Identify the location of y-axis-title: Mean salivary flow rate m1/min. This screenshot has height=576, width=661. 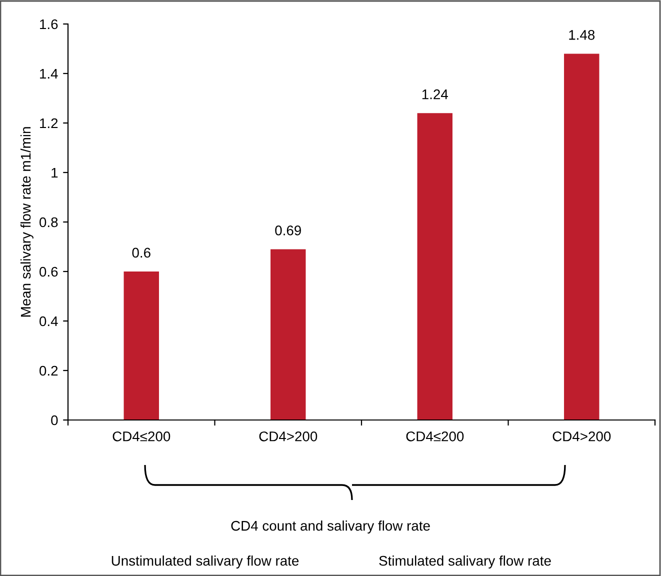
(27, 222).